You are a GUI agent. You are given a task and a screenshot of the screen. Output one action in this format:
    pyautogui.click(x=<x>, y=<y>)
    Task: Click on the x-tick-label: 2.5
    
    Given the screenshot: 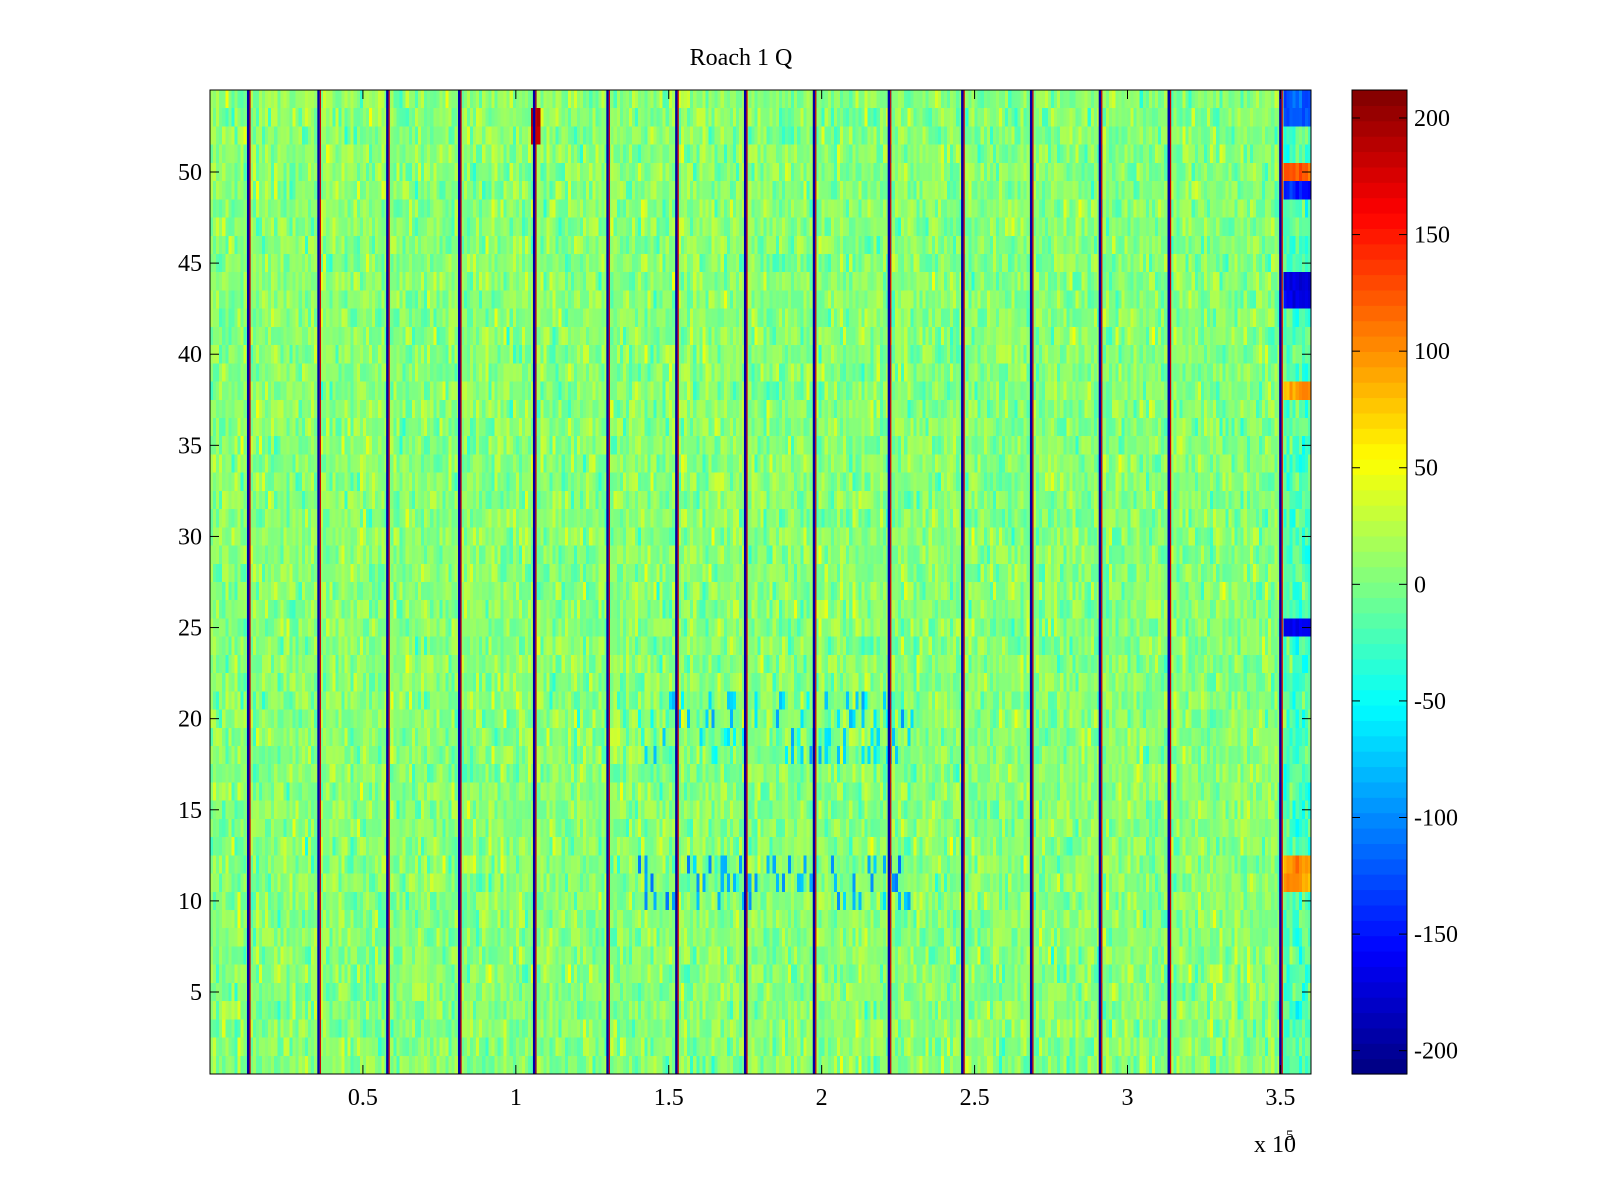 What is the action you would take?
    pyautogui.click(x=975, y=1098)
    